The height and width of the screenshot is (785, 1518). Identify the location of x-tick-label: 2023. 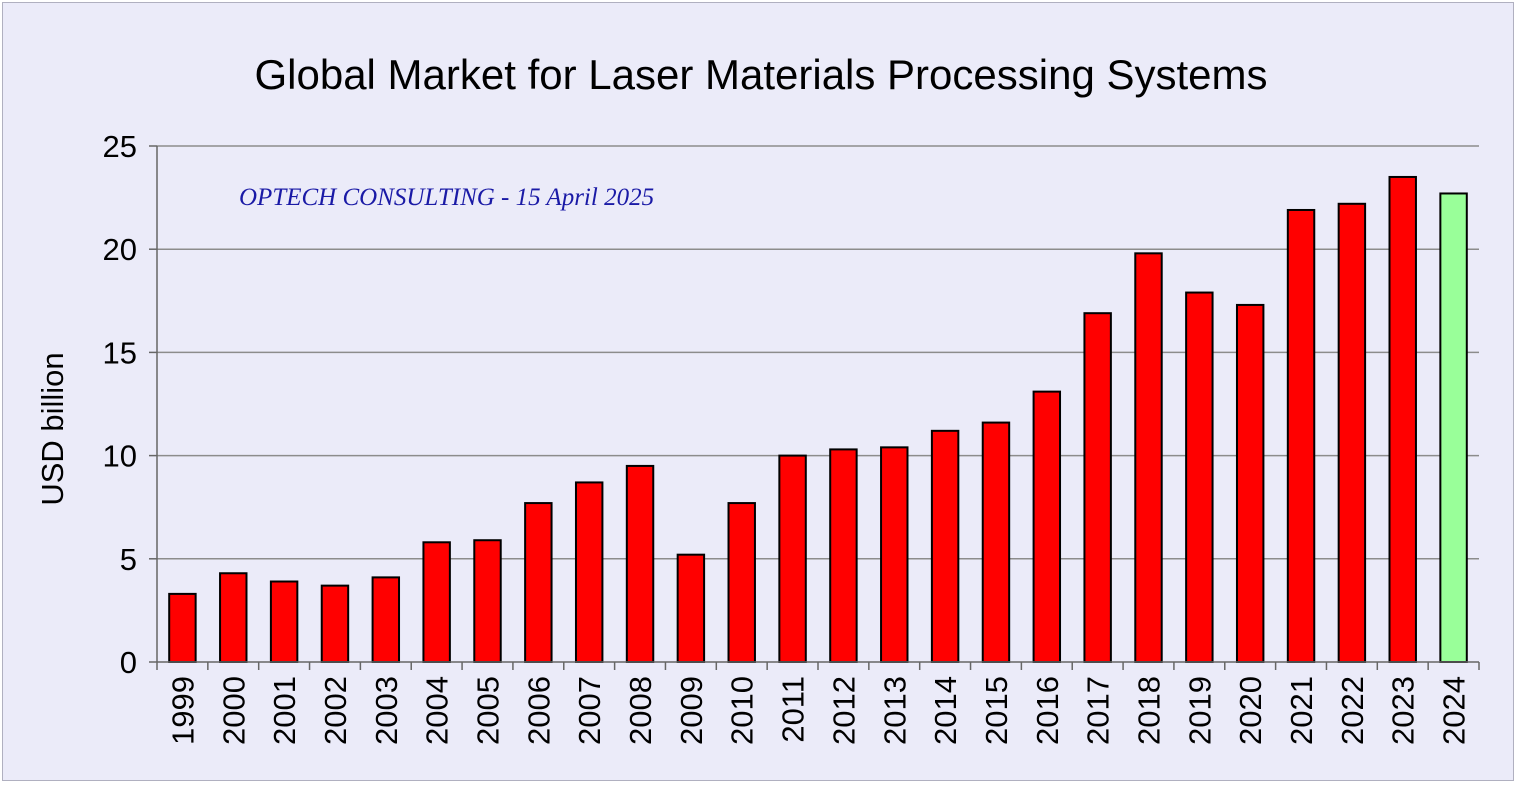
(1403, 710).